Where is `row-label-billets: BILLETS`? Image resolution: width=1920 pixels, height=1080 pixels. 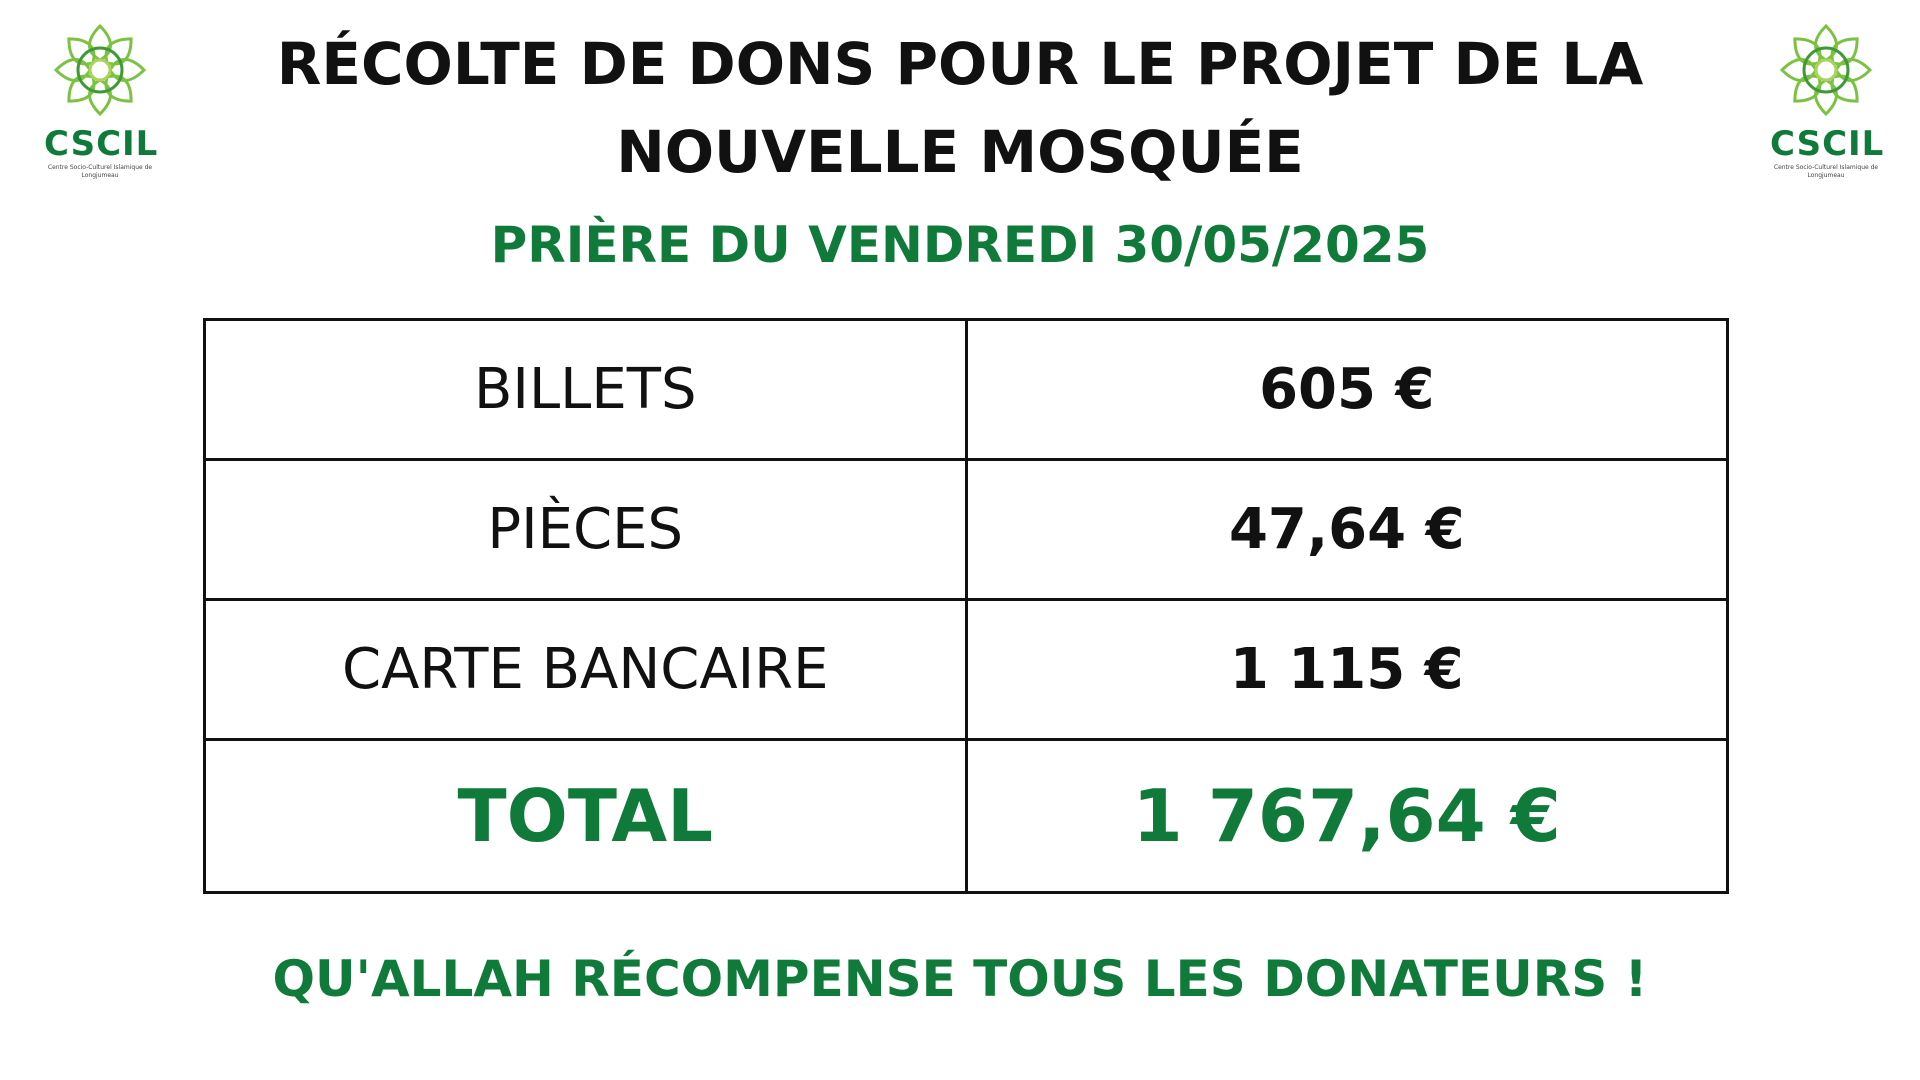
row-label-billets: BILLETS is located at coordinates (585, 389).